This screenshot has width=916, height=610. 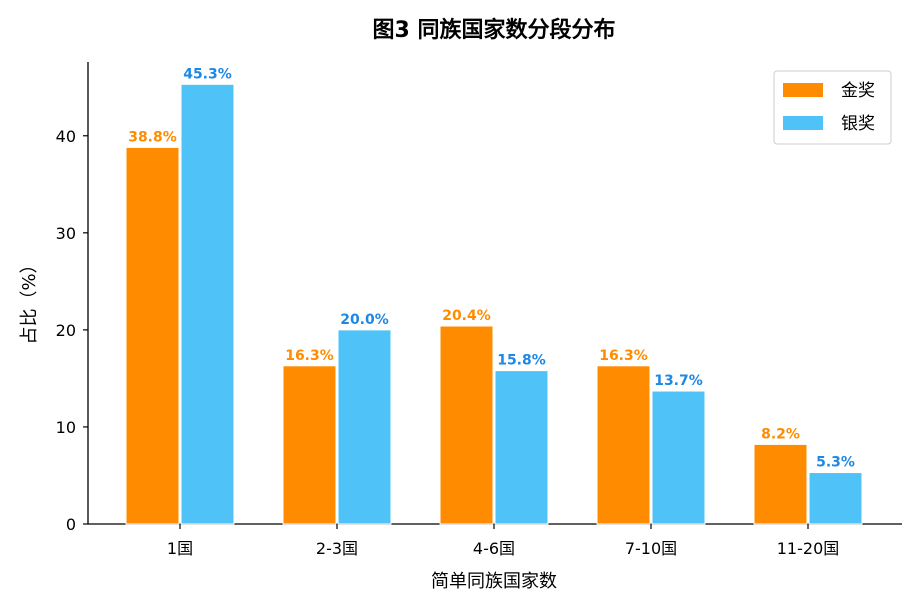 I want to click on data-label: 5.3%, so click(x=835, y=463).